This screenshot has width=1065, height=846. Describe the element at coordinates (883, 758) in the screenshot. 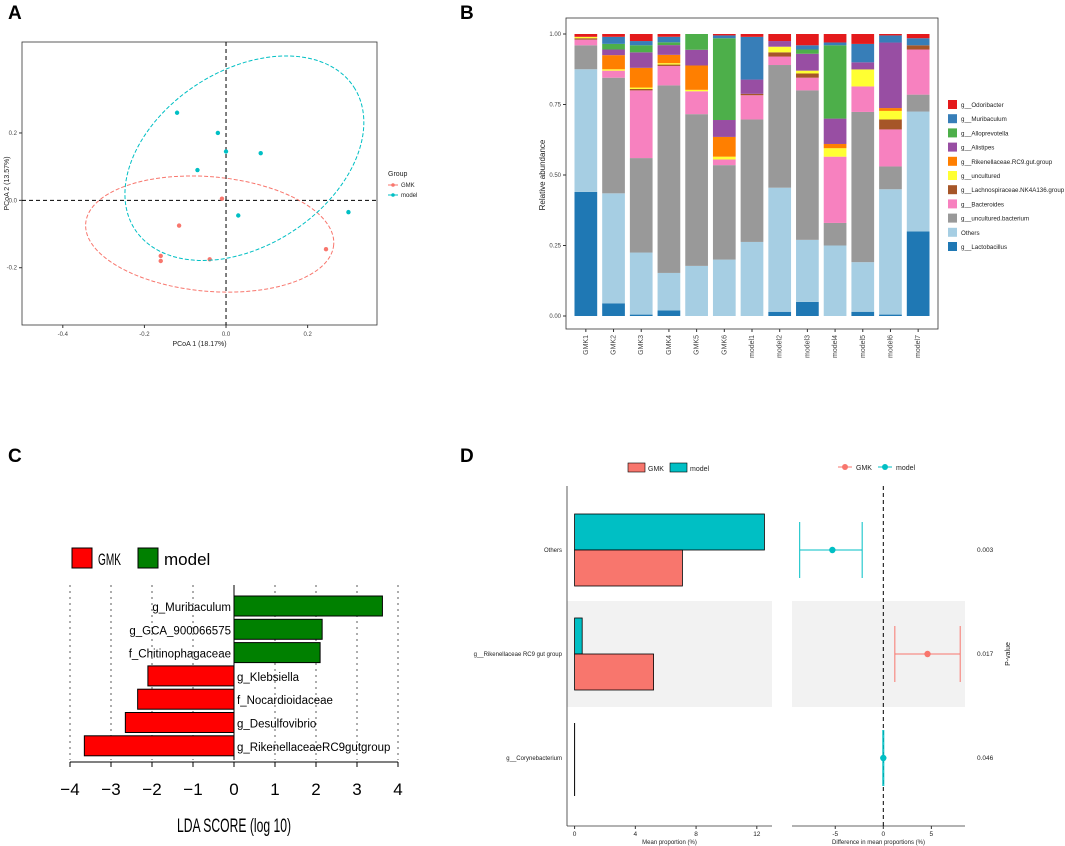

I see `difference-point-model` at that location.